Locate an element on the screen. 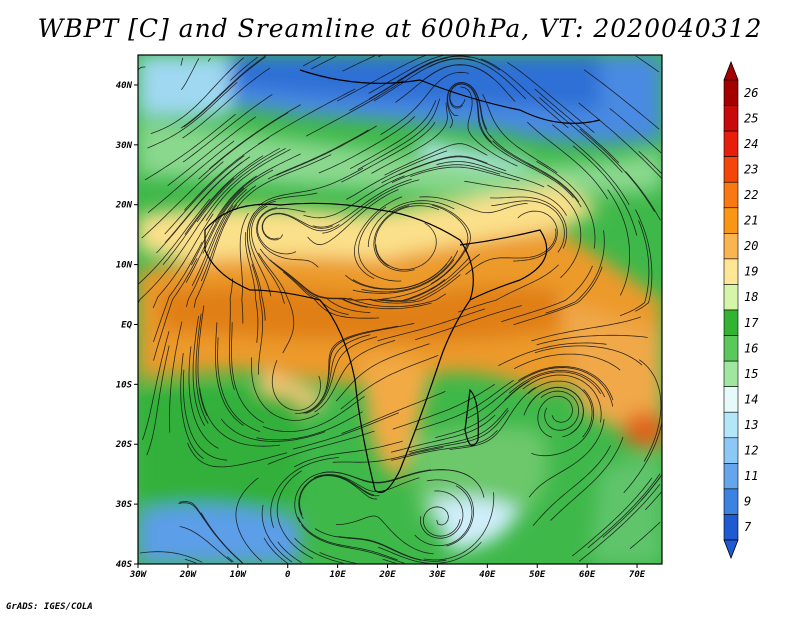  latitude-axis: 40N 30N 20N 10N EQ 10S 20S 30S 40S is located at coordinates (126, 325).